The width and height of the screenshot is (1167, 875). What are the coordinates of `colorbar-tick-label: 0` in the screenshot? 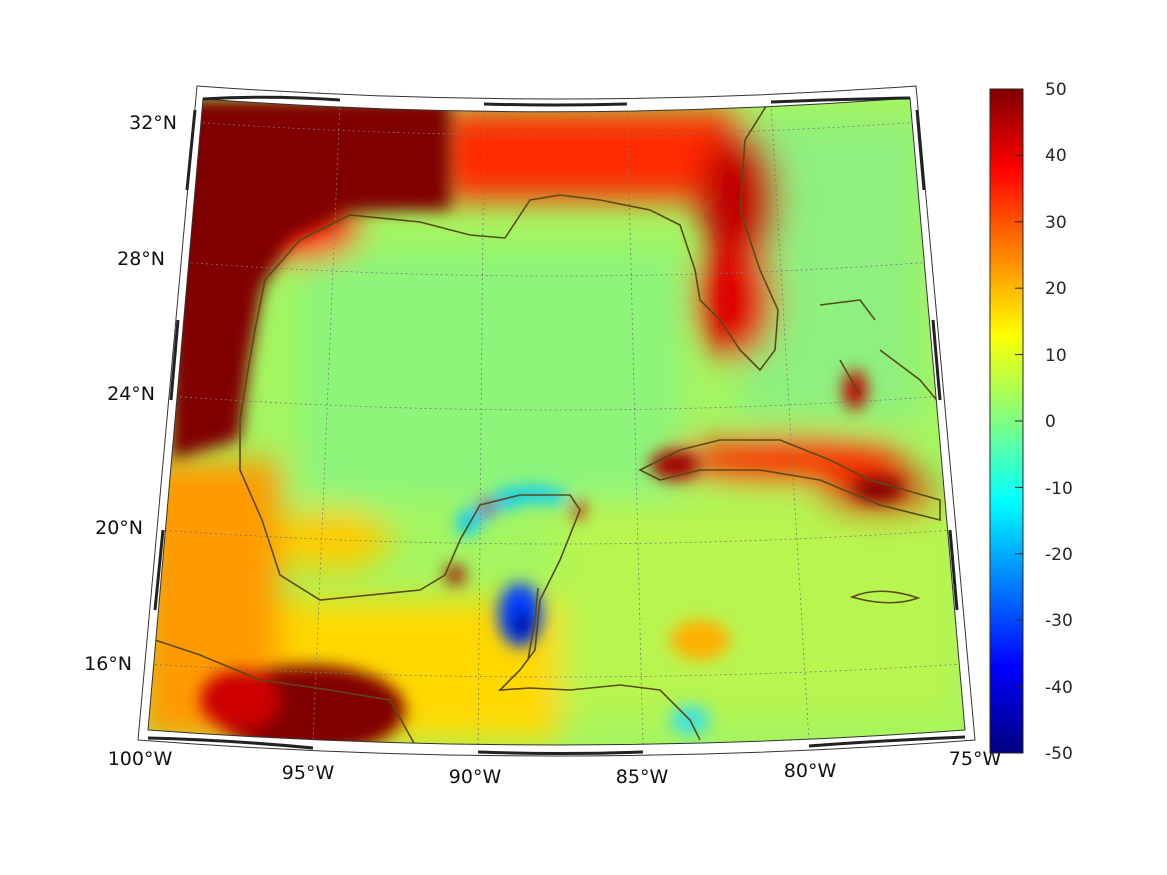 It's located at (1050, 422).